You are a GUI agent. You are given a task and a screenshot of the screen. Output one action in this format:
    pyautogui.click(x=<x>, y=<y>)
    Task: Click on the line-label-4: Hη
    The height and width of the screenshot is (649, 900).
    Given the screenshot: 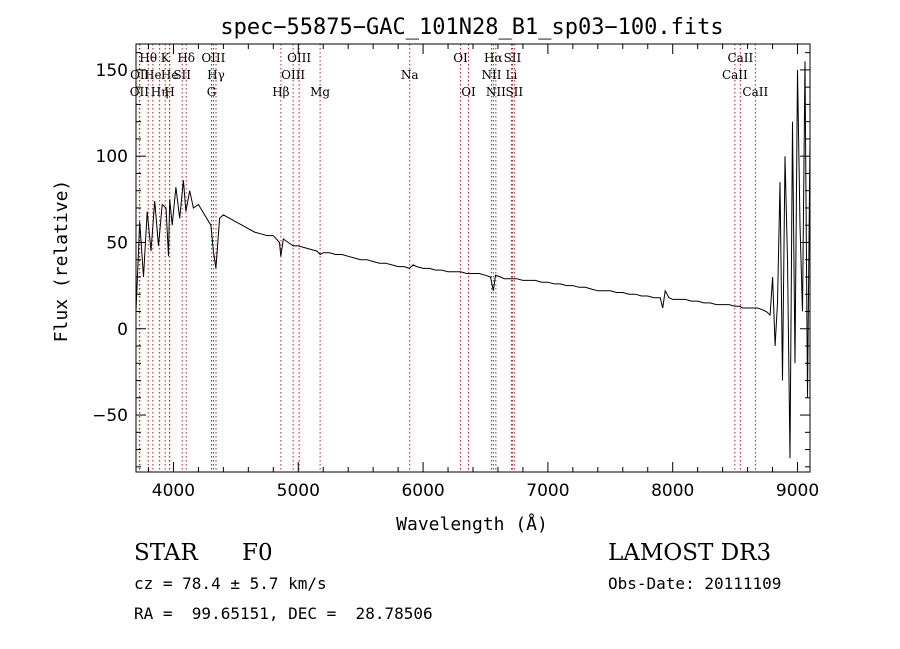 What is the action you would take?
    pyautogui.click(x=160, y=92)
    